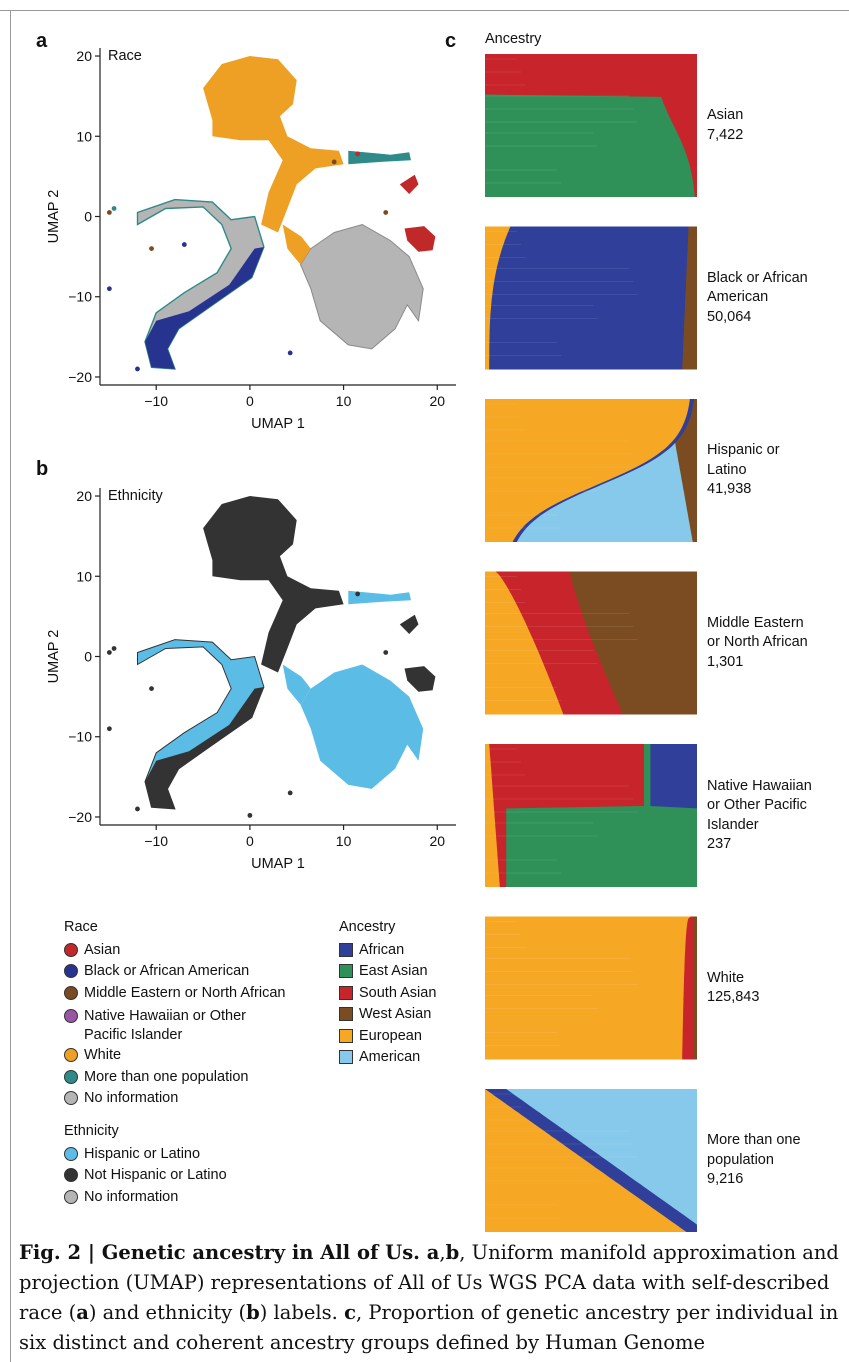  What do you see at coordinates (204, 308) in the screenshot?
I see `cluster-black` at bounding box center [204, 308].